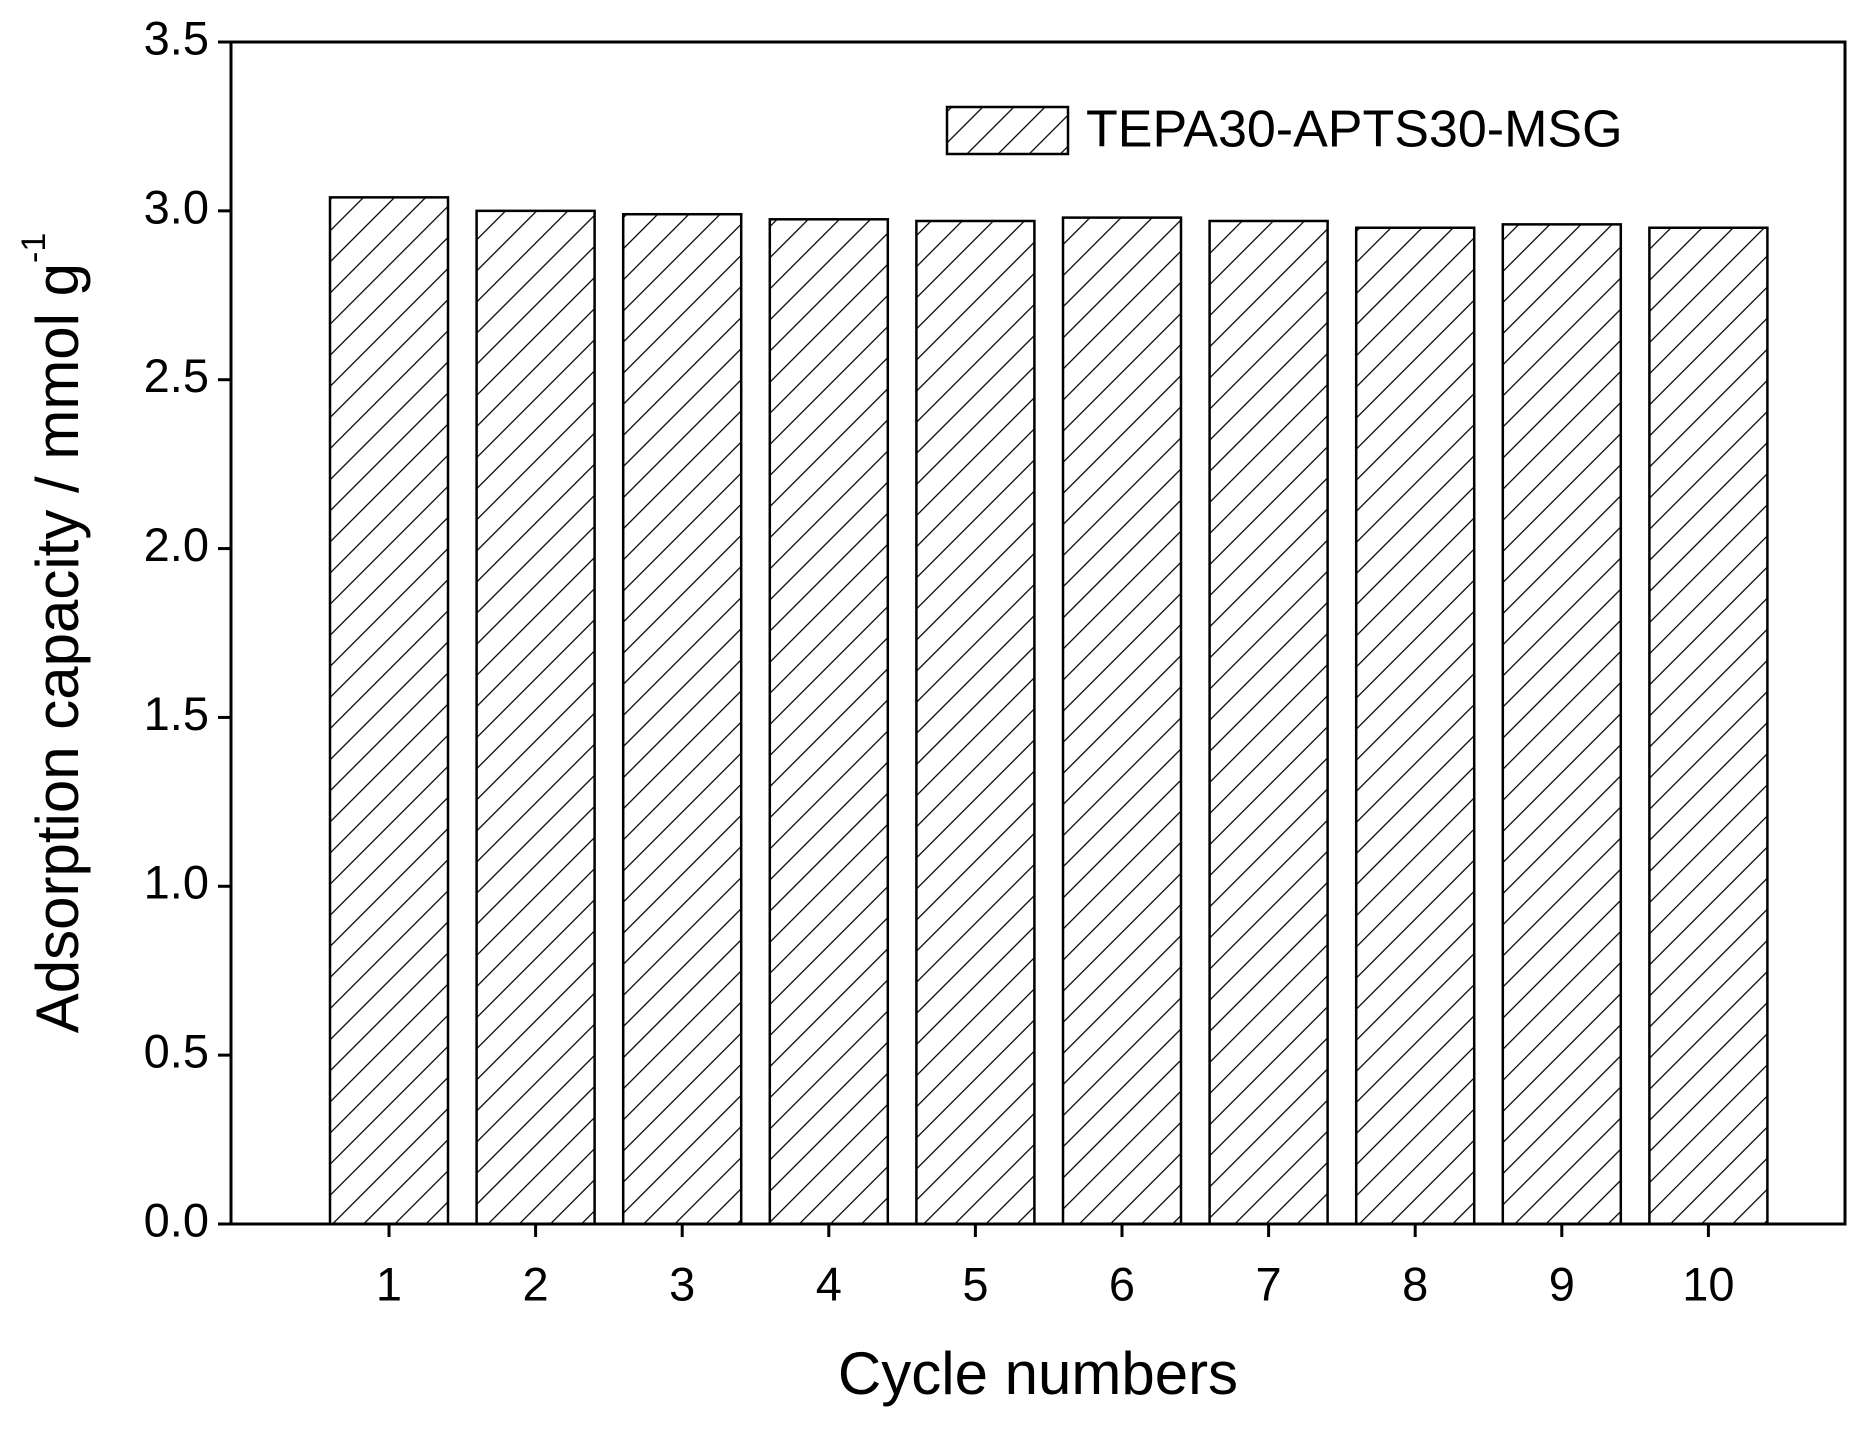 The height and width of the screenshot is (1434, 1860). Describe the element at coordinates (1122, 1283) in the screenshot. I see `x-tick-label: 6` at that location.